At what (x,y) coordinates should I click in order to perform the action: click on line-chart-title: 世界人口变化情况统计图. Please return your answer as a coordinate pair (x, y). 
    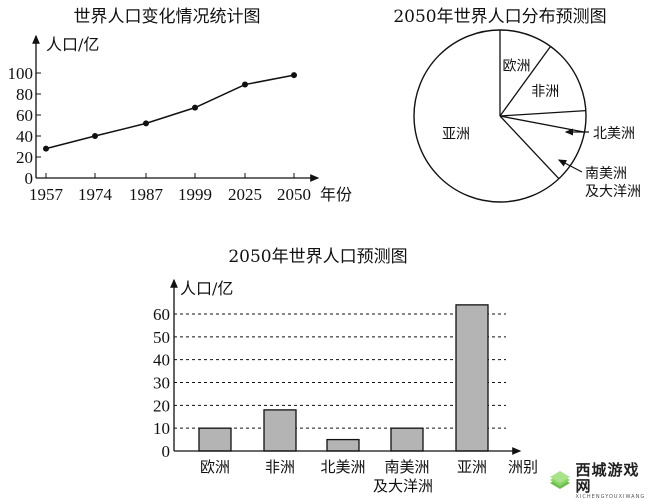
    Looking at the image, I should click on (167, 17).